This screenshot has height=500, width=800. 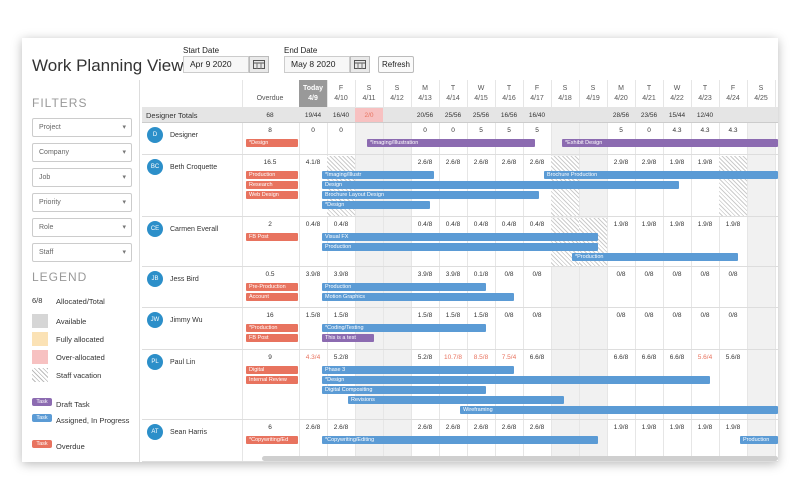 What do you see at coordinates (188, 432) in the screenshot?
I see `person-name: Sean Harris` at bounding box center [188, 432].